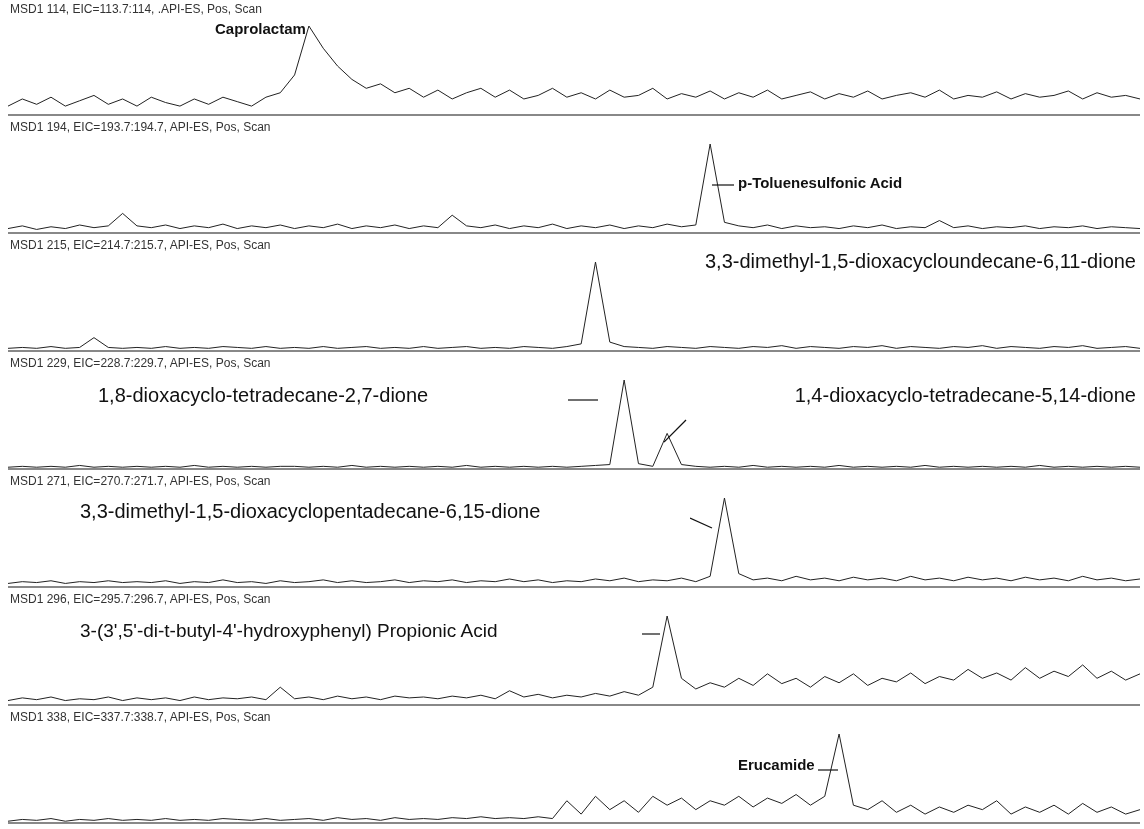 The image size is (1144, 829). I want to click on annotation: 3,3-dimethyl-1,5-dioxacycloundecane-6,11-dione, so click(920, 261).